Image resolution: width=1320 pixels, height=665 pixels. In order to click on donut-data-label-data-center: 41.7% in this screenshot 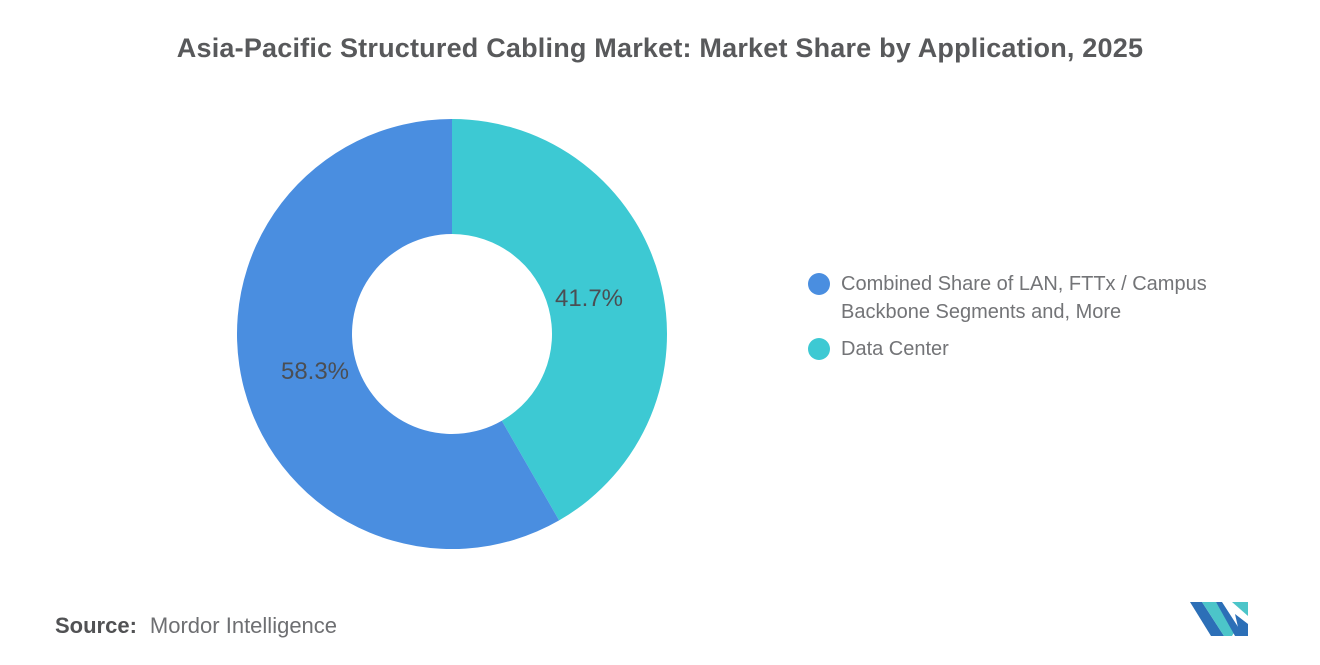, I will do `click(589, 298)`.